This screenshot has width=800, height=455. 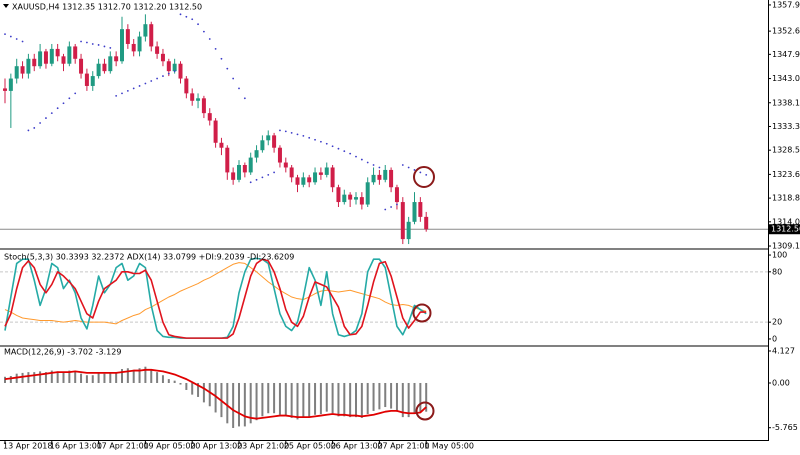 What do you see at coordinates (785, 229) in the screenshot?
I see `current-price-label: 1312.50` at bounding box center [785, 229].